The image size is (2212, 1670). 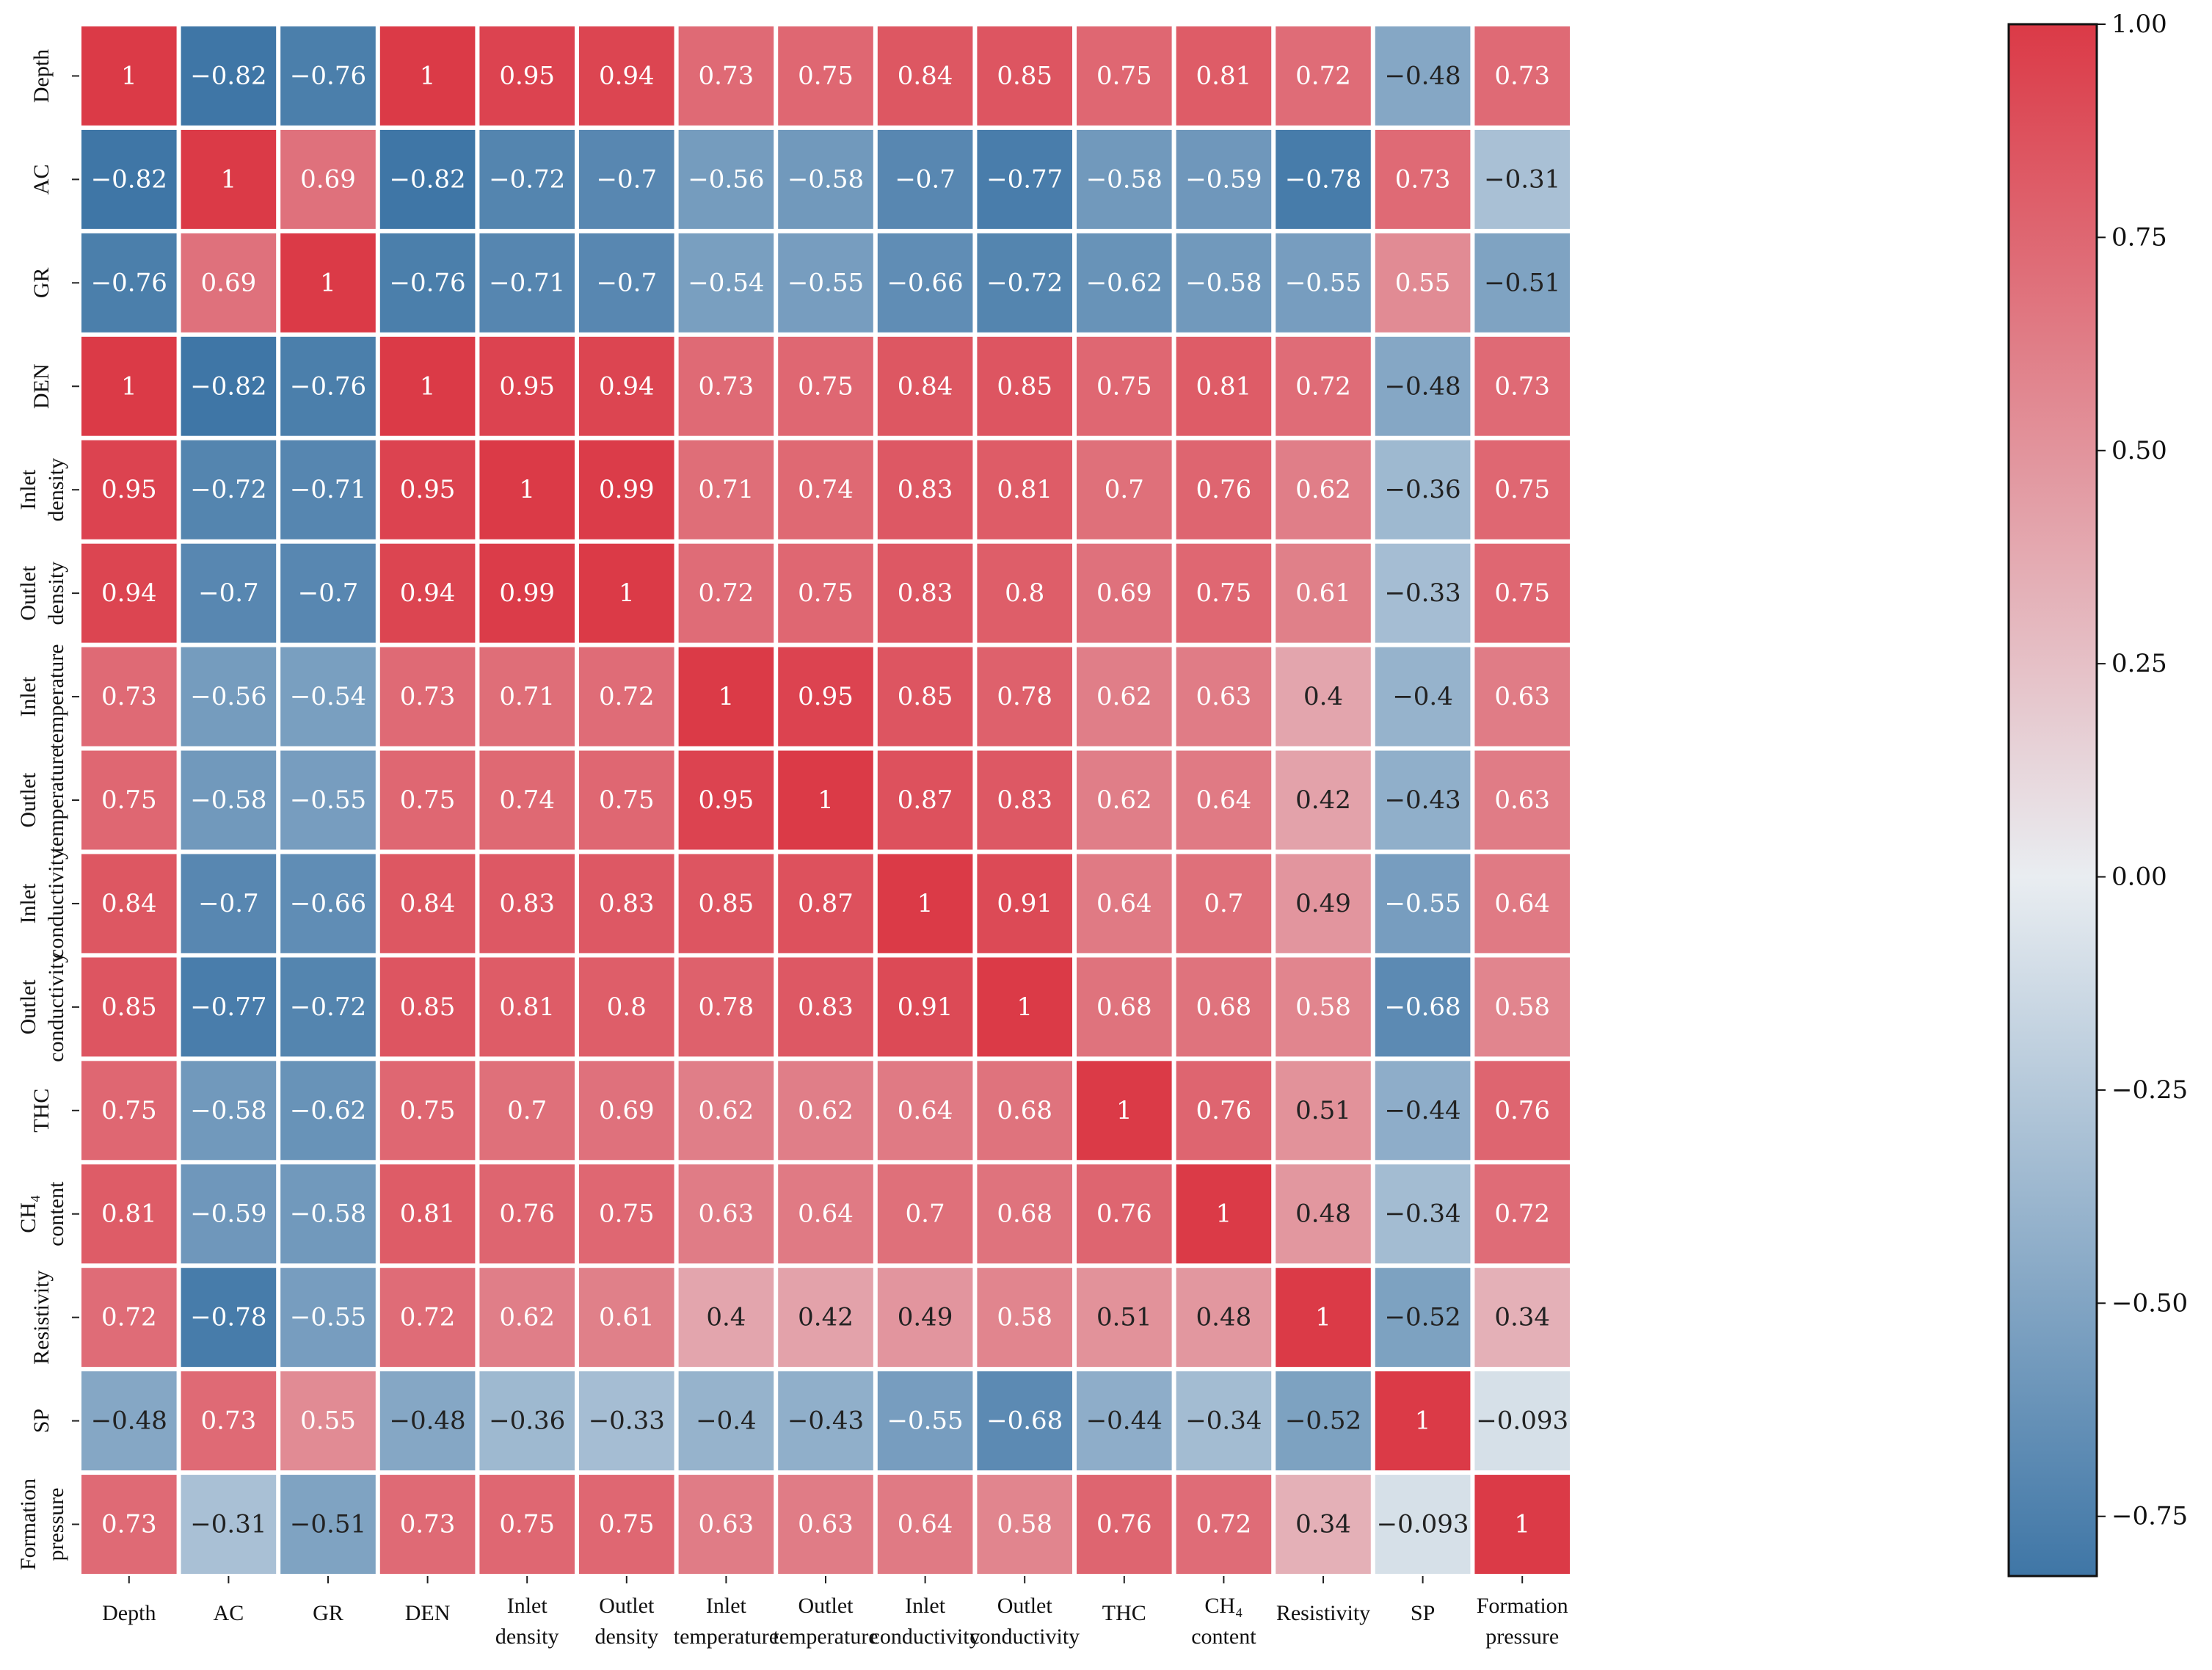 What do you see at coordinates (41, 179) in the screenshot?
I see `y-tick-label: AC` at bounding box center [41, 179].